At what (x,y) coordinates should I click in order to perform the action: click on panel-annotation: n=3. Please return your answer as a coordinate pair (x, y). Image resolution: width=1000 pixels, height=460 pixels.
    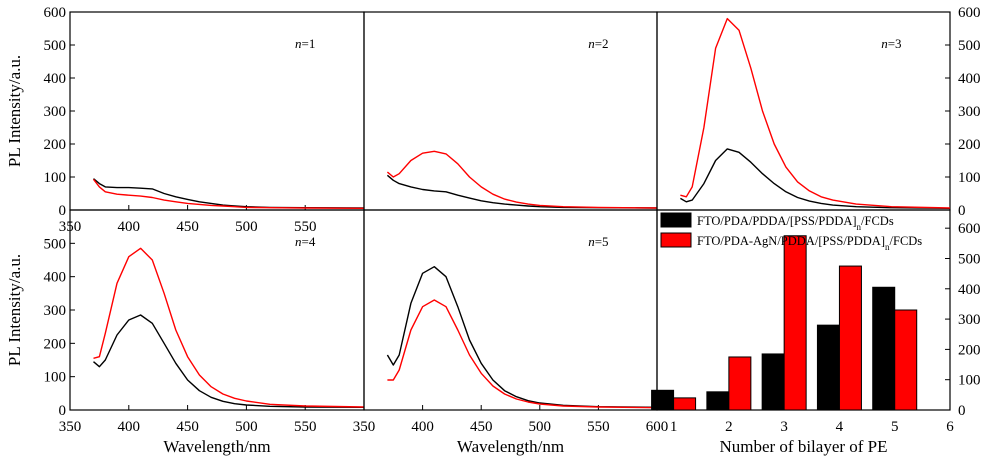
    Looking at the image, I should click on (891, 43).